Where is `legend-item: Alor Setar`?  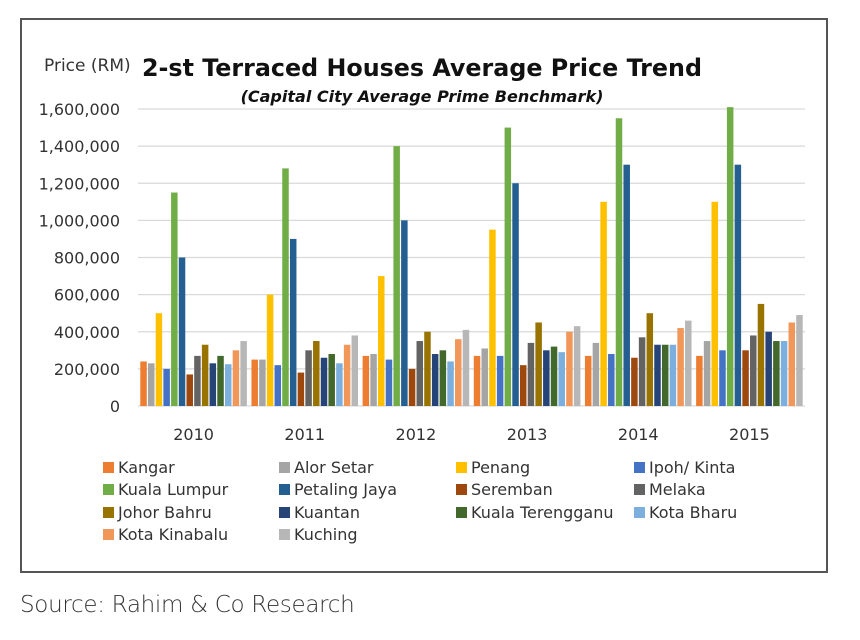 legend-item: Alor Setar is located at coordinates (326, 467).